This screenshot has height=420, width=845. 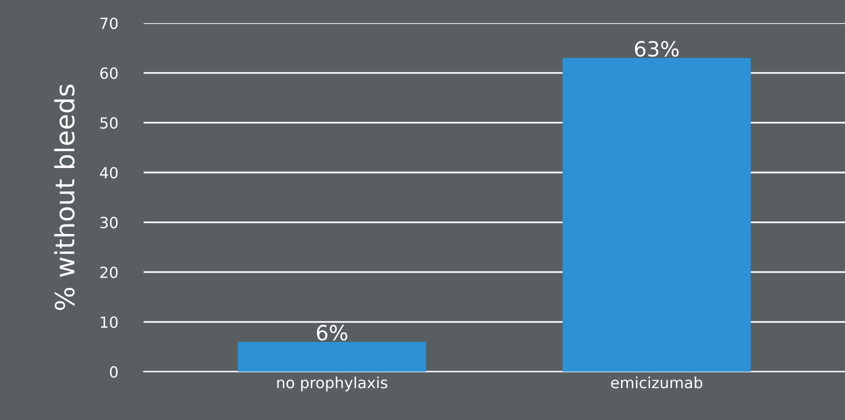 What do you see at coordinates (109, 322) in the screenshot?
I see `y-tick-label: 10` at bounding box center [109, 322].